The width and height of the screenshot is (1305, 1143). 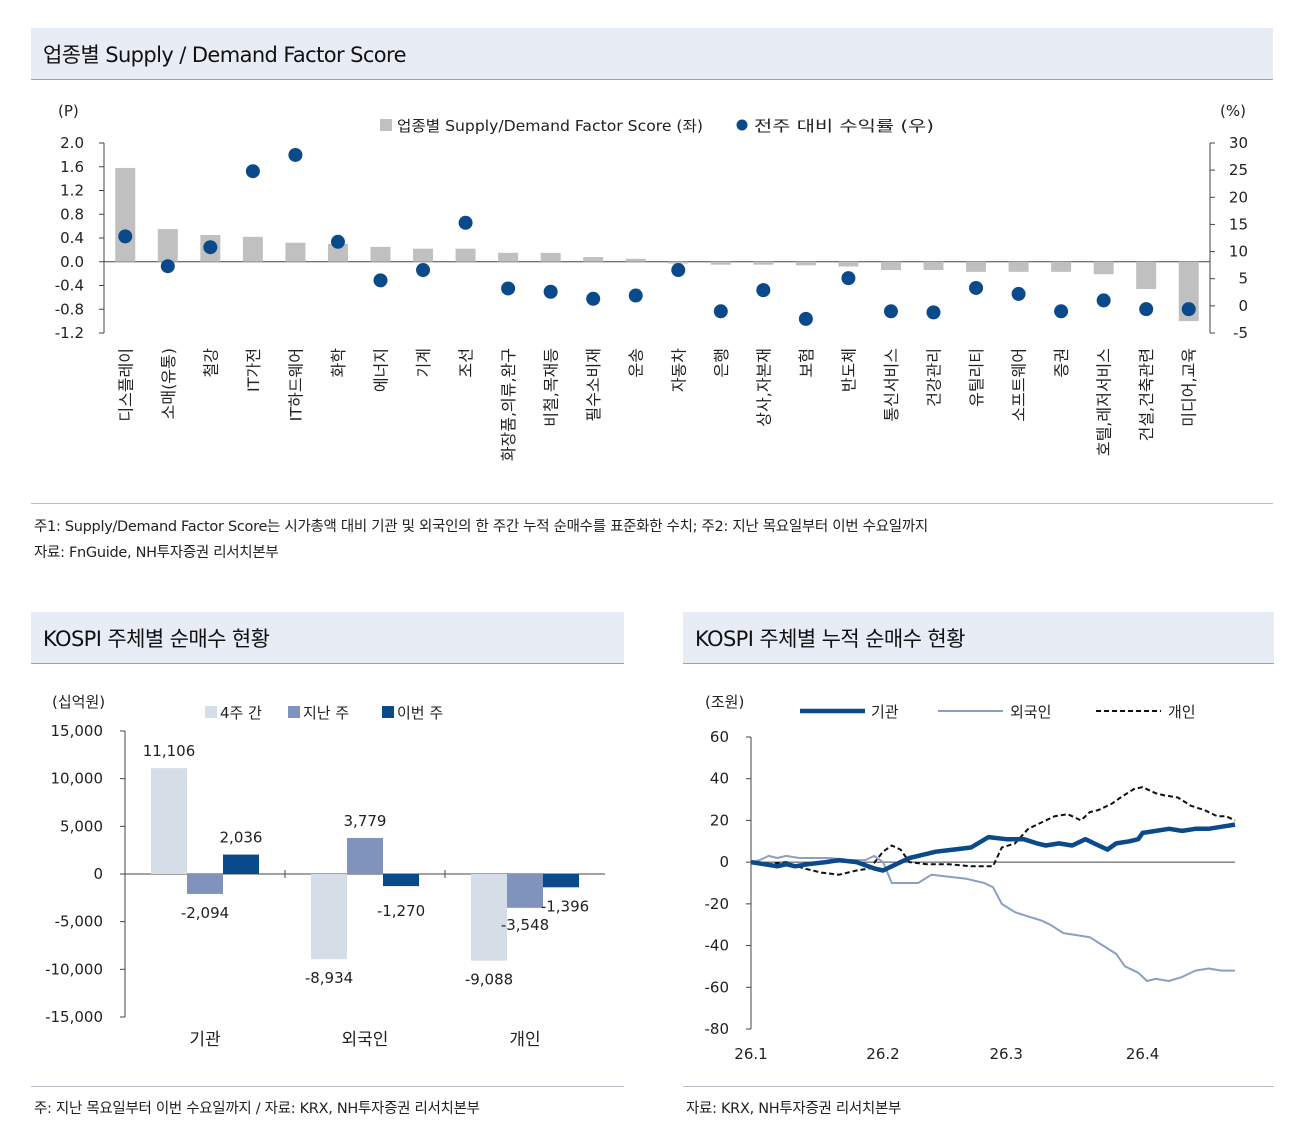 I want to click on cumulative-x-tick-label: 26.2, so click(x=882, y=1054).